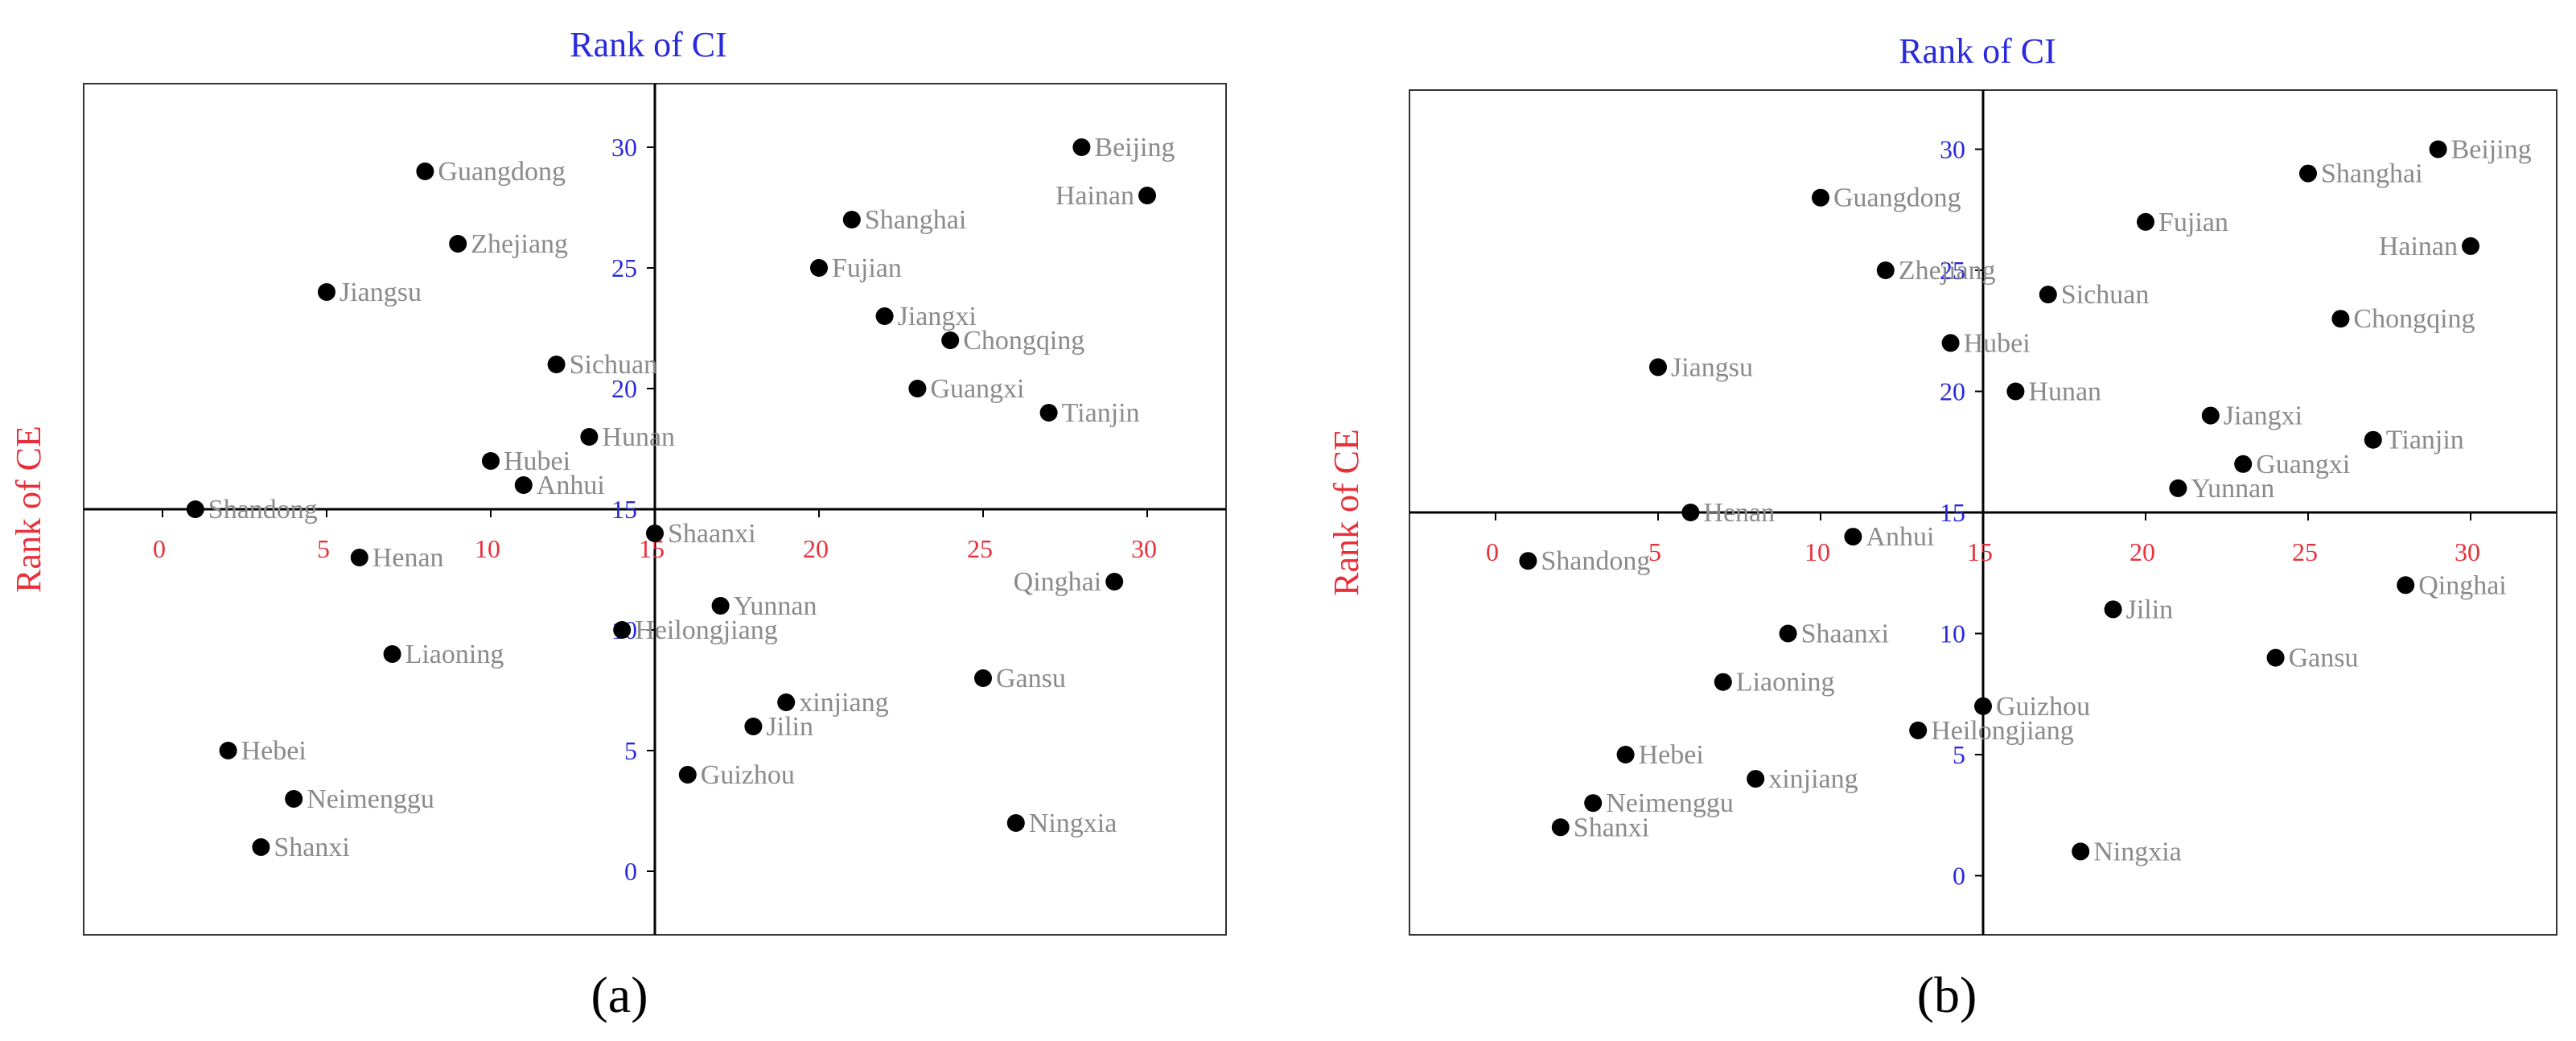 Image resolution: width=2576 pixels, height=1041 pixels. Describe the element at coordinates (2263, 416) in the screenshot. I see `point-label: Jiangxi` at that location.